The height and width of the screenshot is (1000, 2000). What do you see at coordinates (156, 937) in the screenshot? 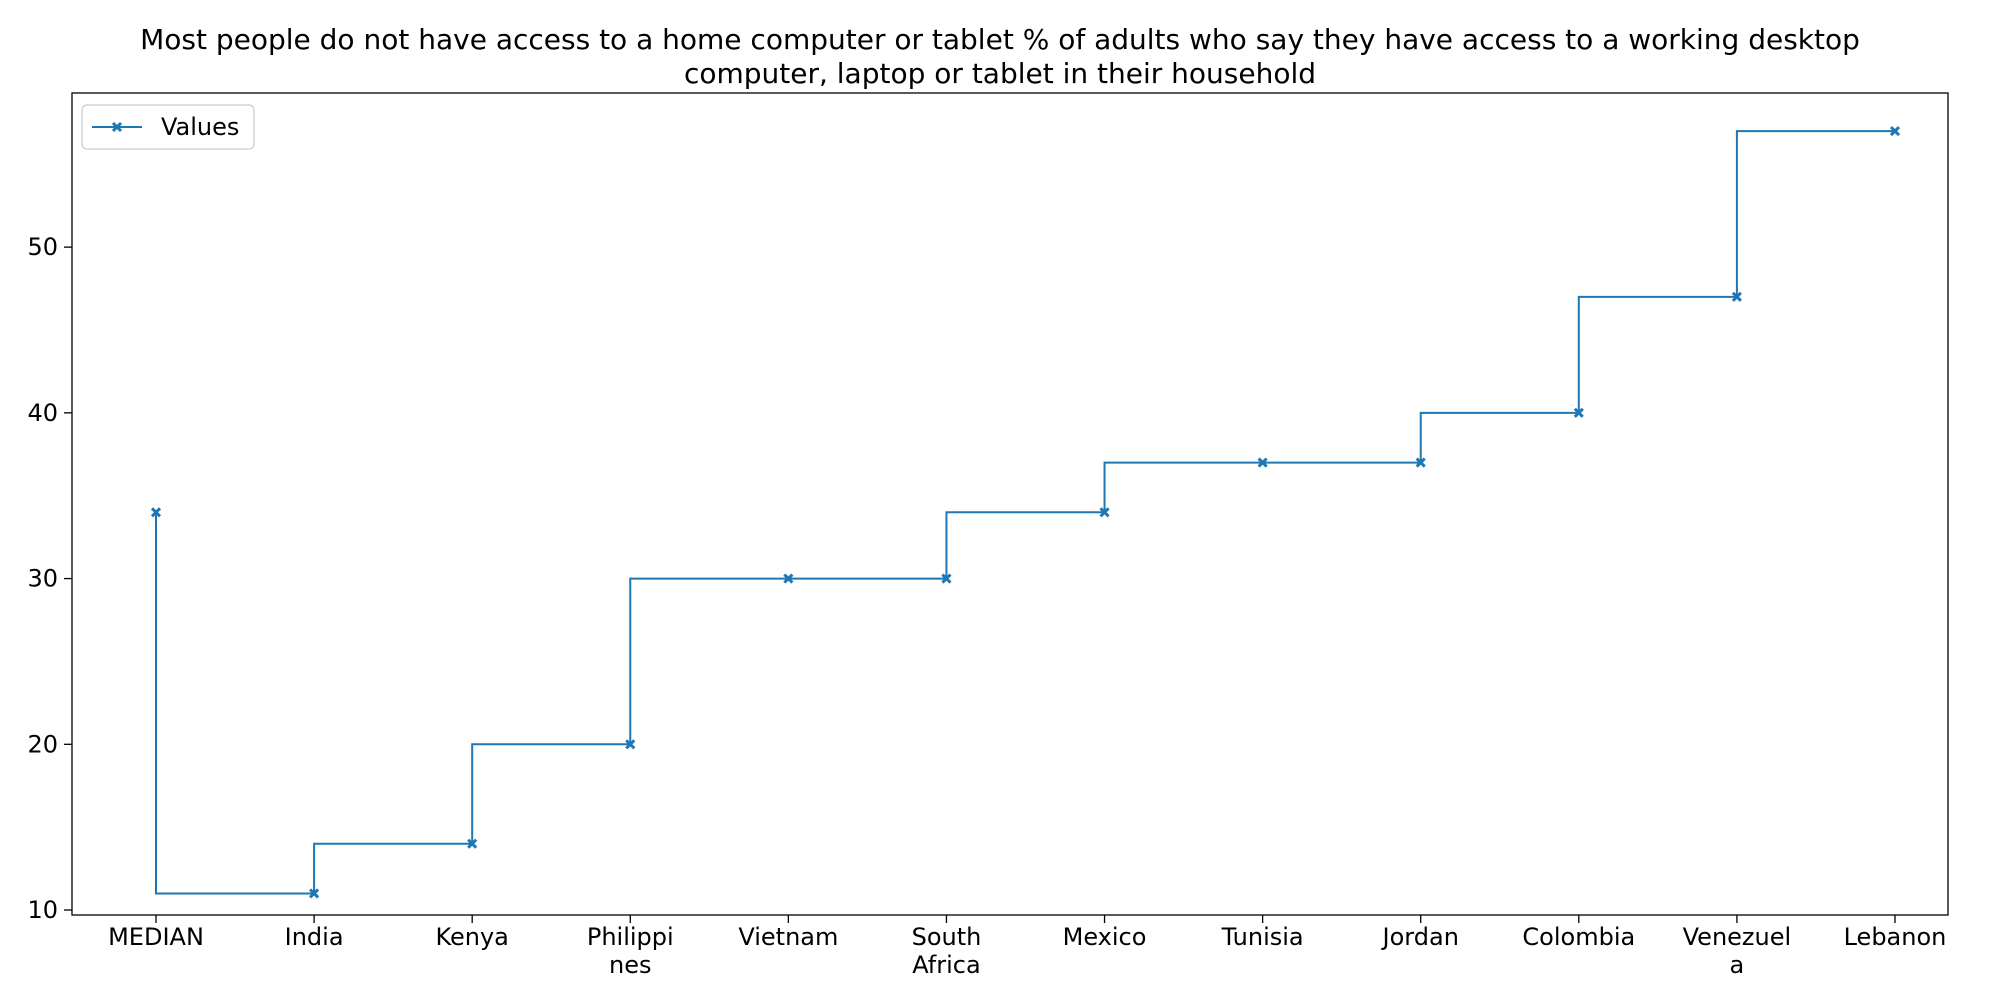
I see `x-tick-label: MEDIAN` at bounding box center [156, 937].